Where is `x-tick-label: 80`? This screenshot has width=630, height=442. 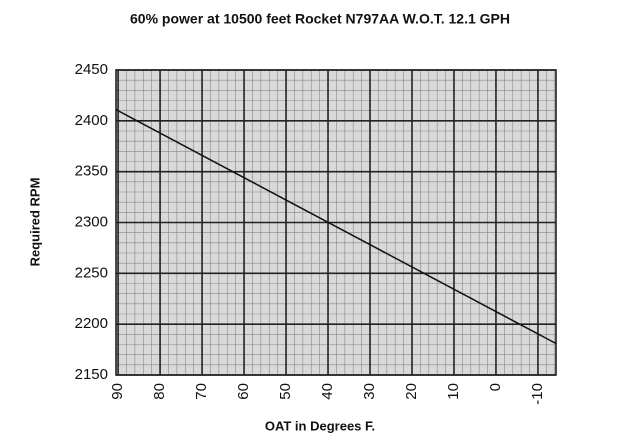
x-tick-label: 80 is located at coordinates (159, 391).